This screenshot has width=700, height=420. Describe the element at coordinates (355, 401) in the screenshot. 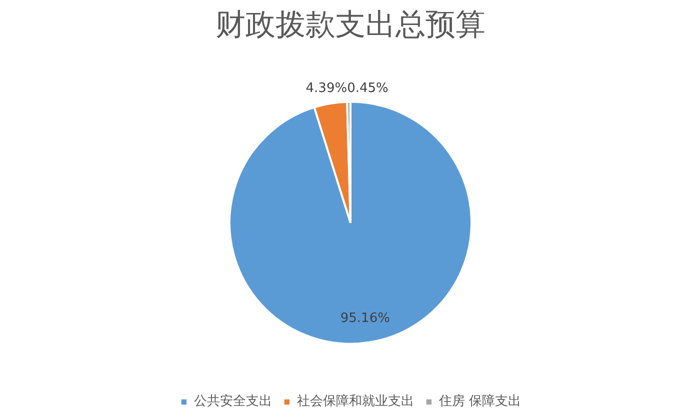

I see `legend-label: 社会保障和就业支出` at that location.